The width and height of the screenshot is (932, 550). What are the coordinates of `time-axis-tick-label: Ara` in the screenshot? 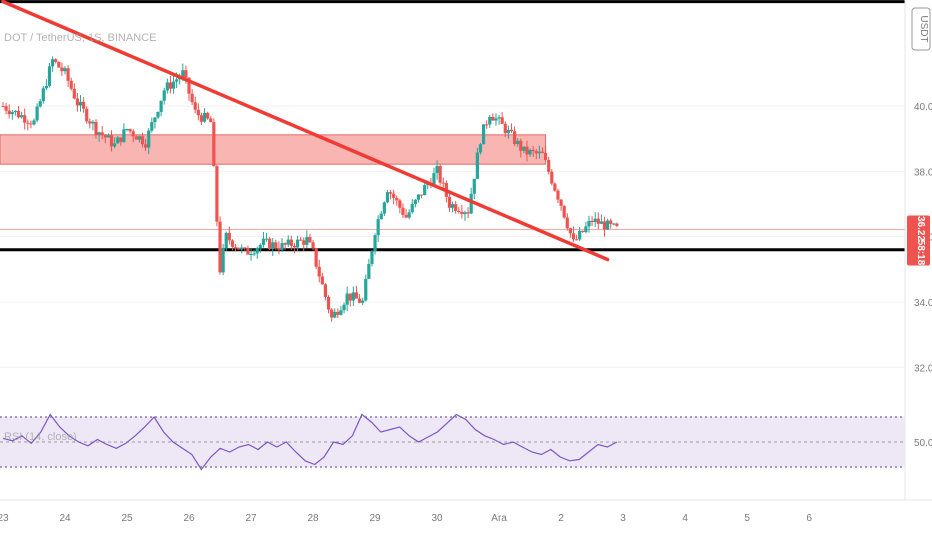 It's located at (499, 518).